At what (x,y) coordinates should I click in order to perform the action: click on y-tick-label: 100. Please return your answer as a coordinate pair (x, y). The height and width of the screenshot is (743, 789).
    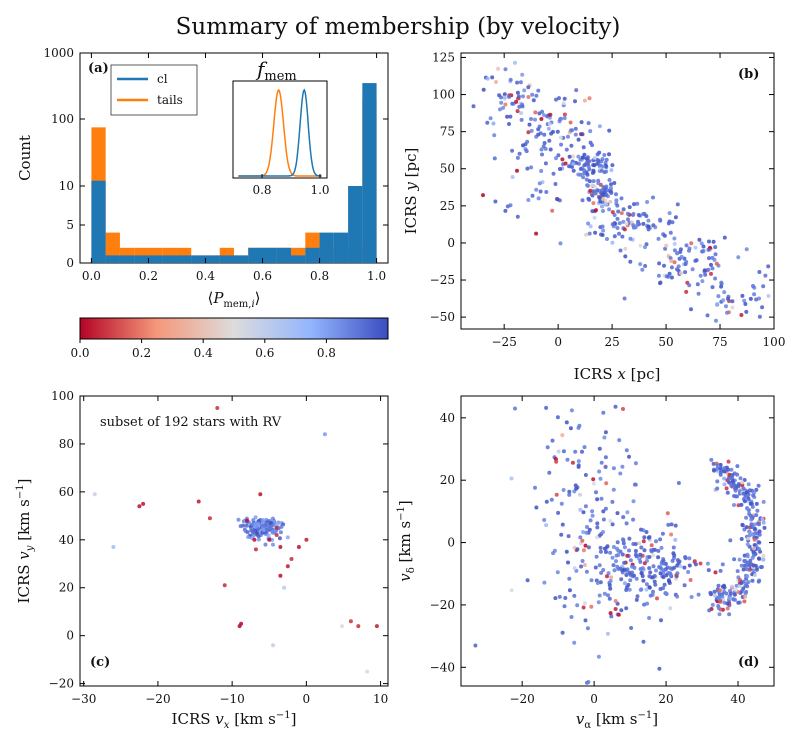
    Looking at the image, I should click on (62, 396).